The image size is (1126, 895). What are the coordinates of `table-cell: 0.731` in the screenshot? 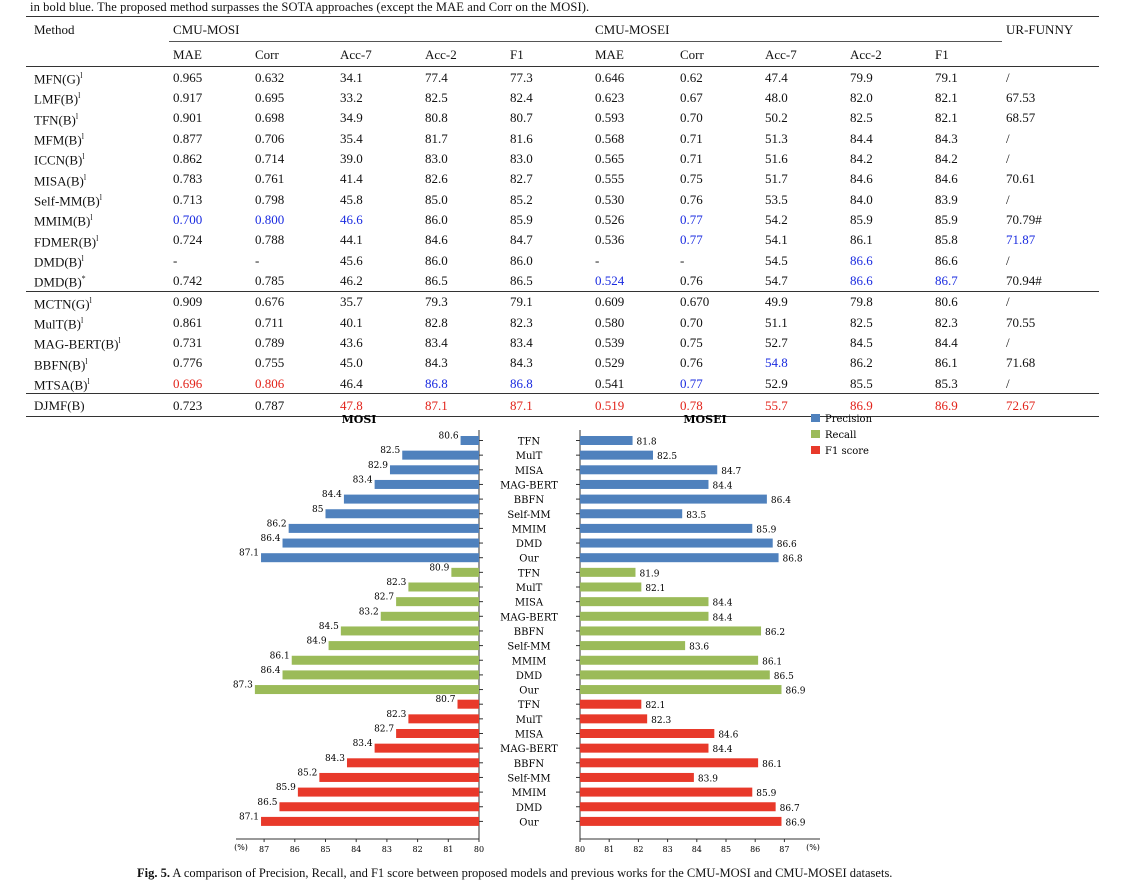 It's located at (188, 342).